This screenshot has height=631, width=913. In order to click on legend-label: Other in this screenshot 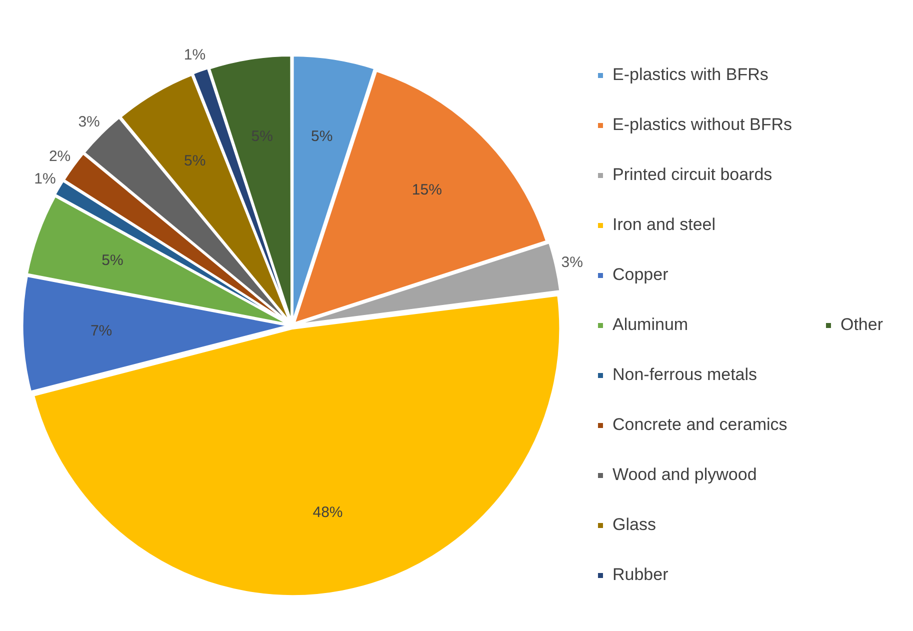, I will do `click(862, 324)`.